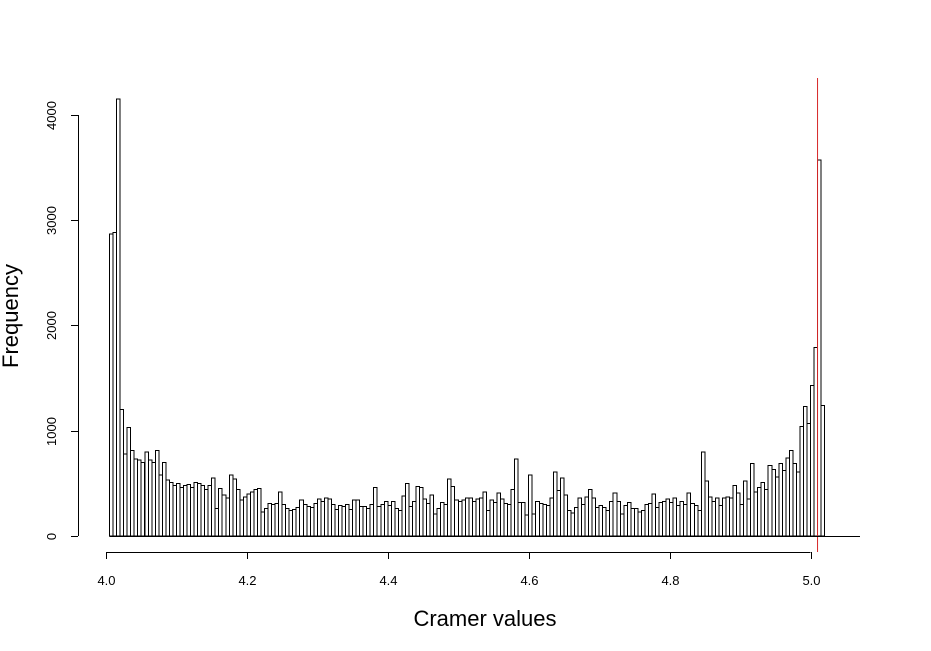 The width and height of the screenshot is (931, 651). Describe the element at coordinates (529, 580) in the screenshot. I see `x-tick-label: 4.6` at that location.